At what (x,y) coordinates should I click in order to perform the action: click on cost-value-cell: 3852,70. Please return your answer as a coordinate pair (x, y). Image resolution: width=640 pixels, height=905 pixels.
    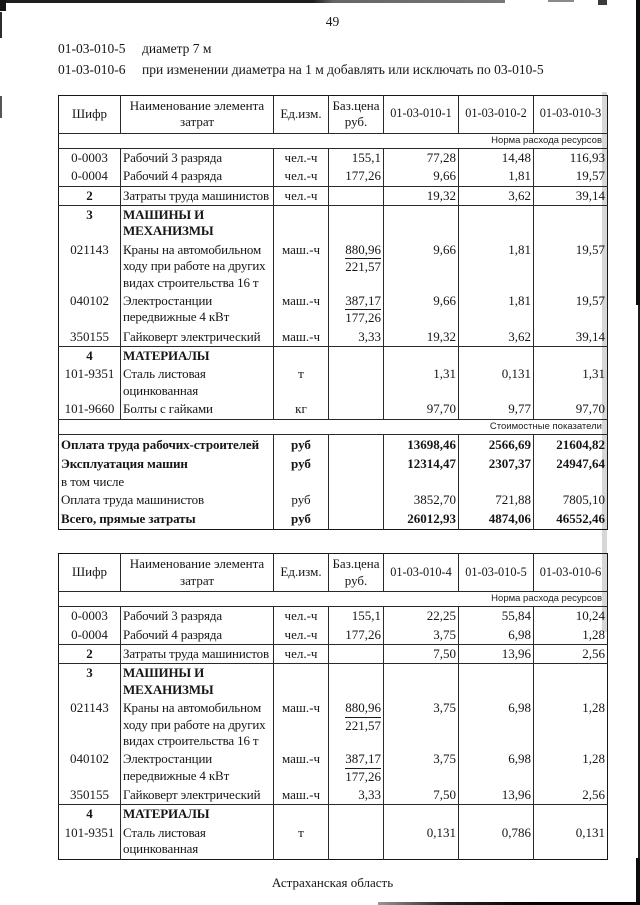
    Looking at the image, I should click on (421, 500).